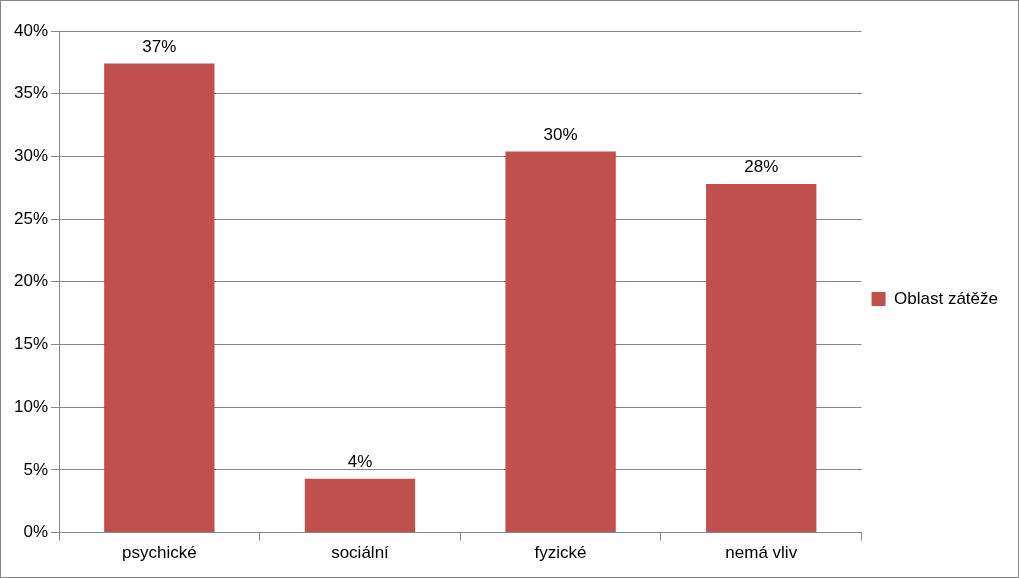 The height and width of the screenshot is (578, 1019). Describe the element at coordinates (31, 93) in the screenshot. I see `y-tick-label: 35%` at that location.